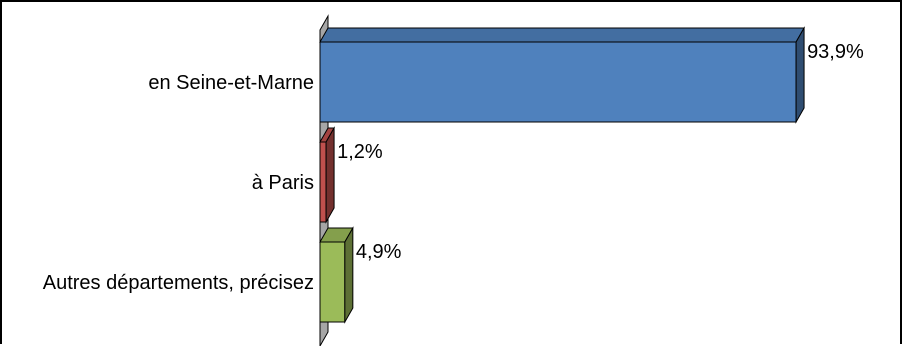  Describe the element at coordinates (231, 83) in the screenshot. I see `category-label: en Seine-et-Marne` at that location.